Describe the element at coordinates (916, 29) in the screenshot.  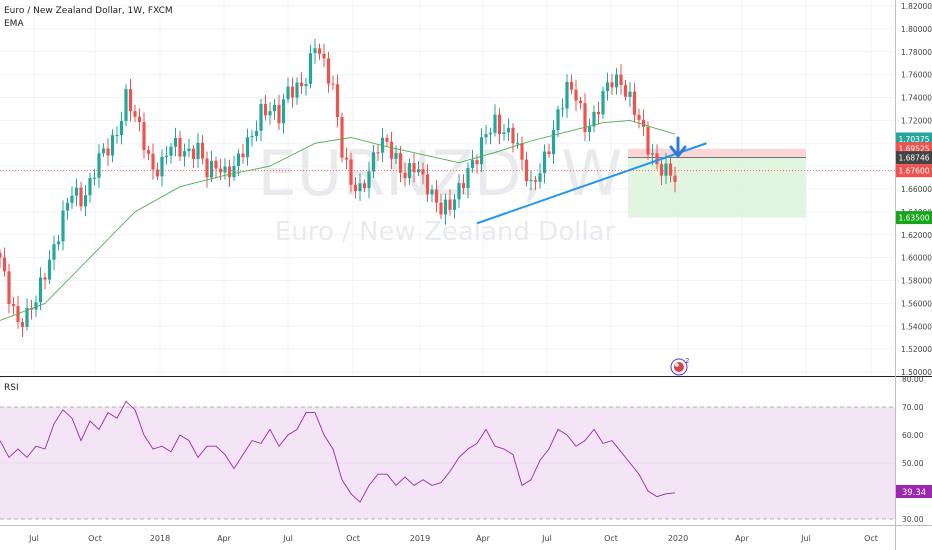
I see `price-tick-label: 1.80000` at that location.